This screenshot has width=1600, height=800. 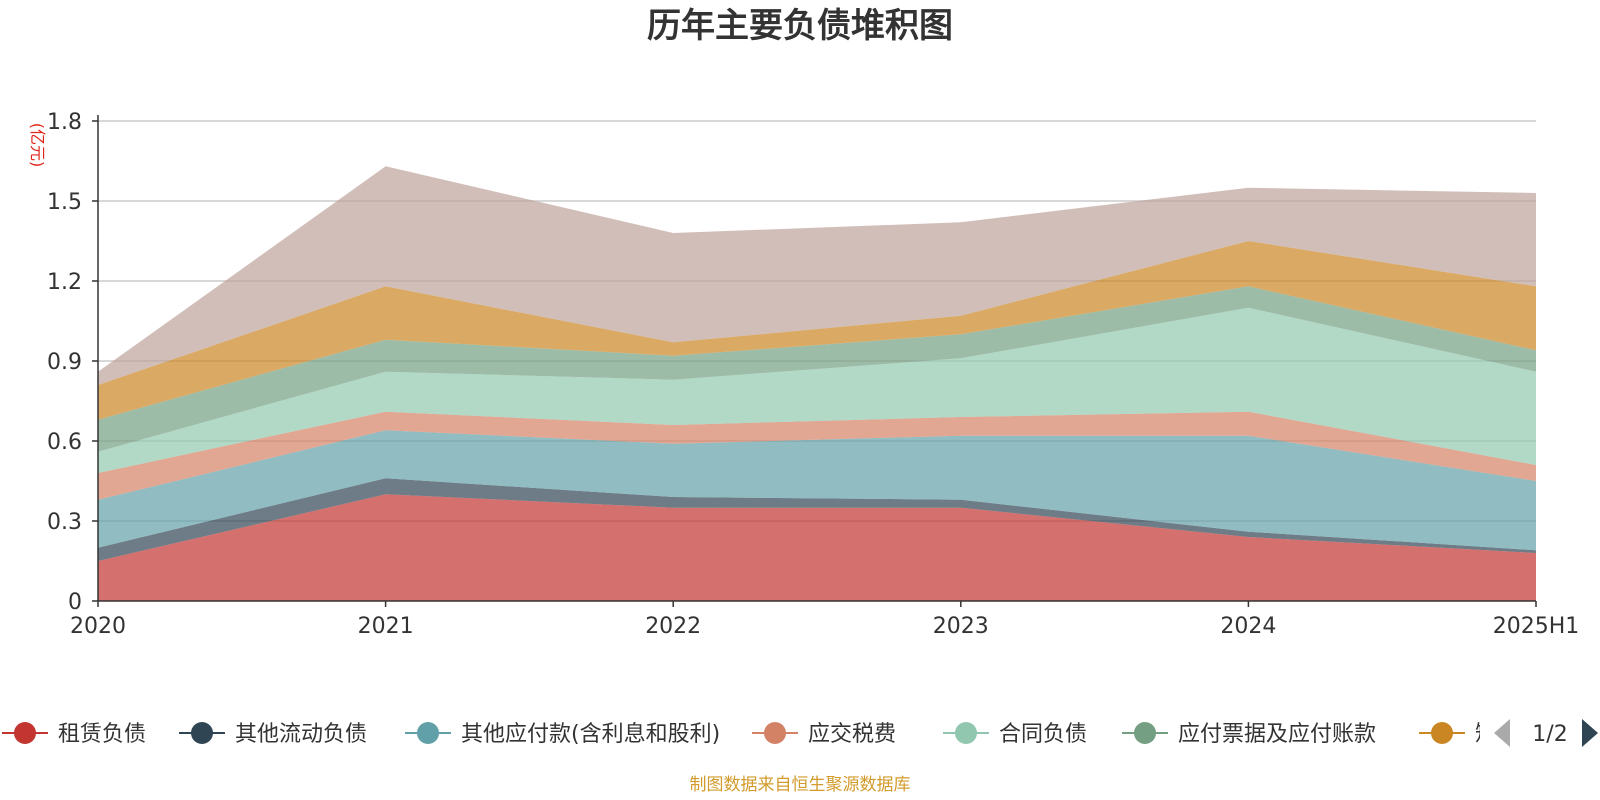 What do you see at coordinates (1502, 733) in the screenshot?
I see `legend-prev-icon` at bounding box center [1502, 733].